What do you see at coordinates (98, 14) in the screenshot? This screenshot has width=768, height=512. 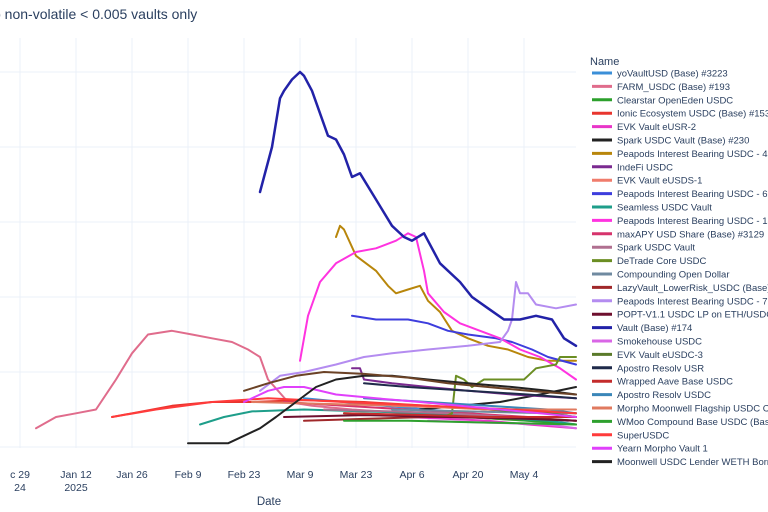 I see `chart-title: p non-volatile < 0.005 vaults only` at bounding box center [98, 14].